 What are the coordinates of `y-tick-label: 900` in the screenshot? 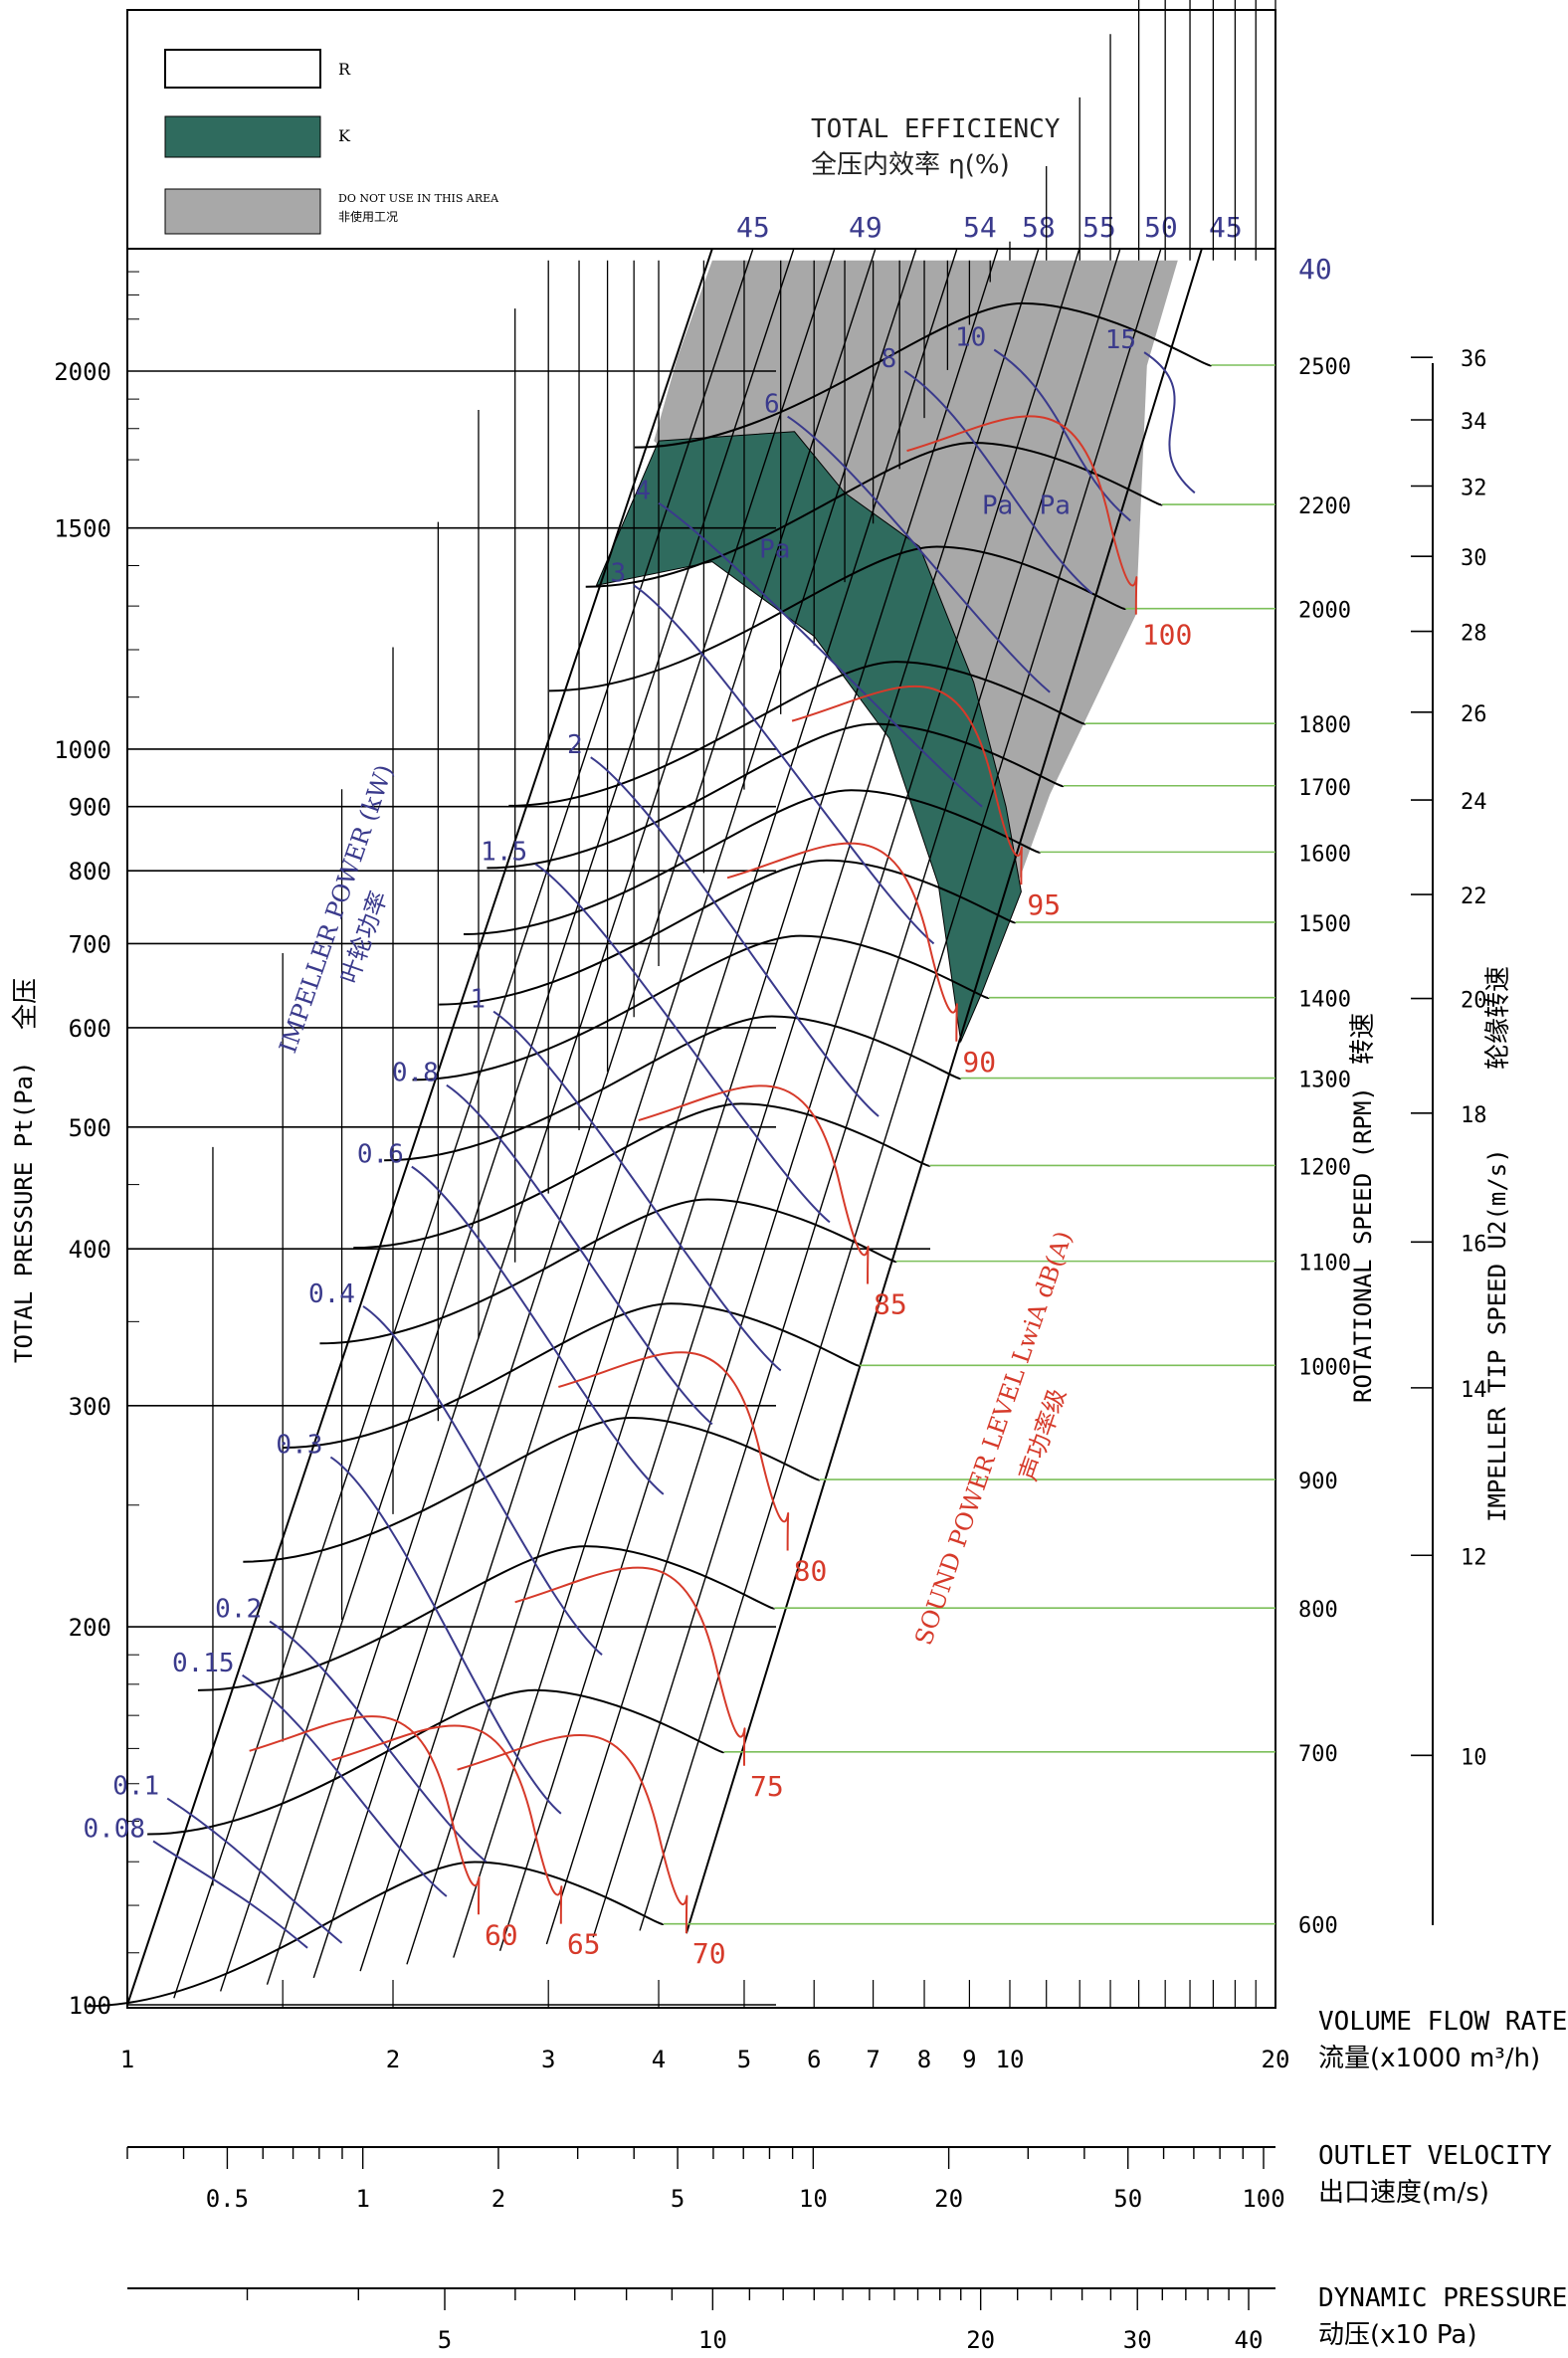 It's located at (90, 808).